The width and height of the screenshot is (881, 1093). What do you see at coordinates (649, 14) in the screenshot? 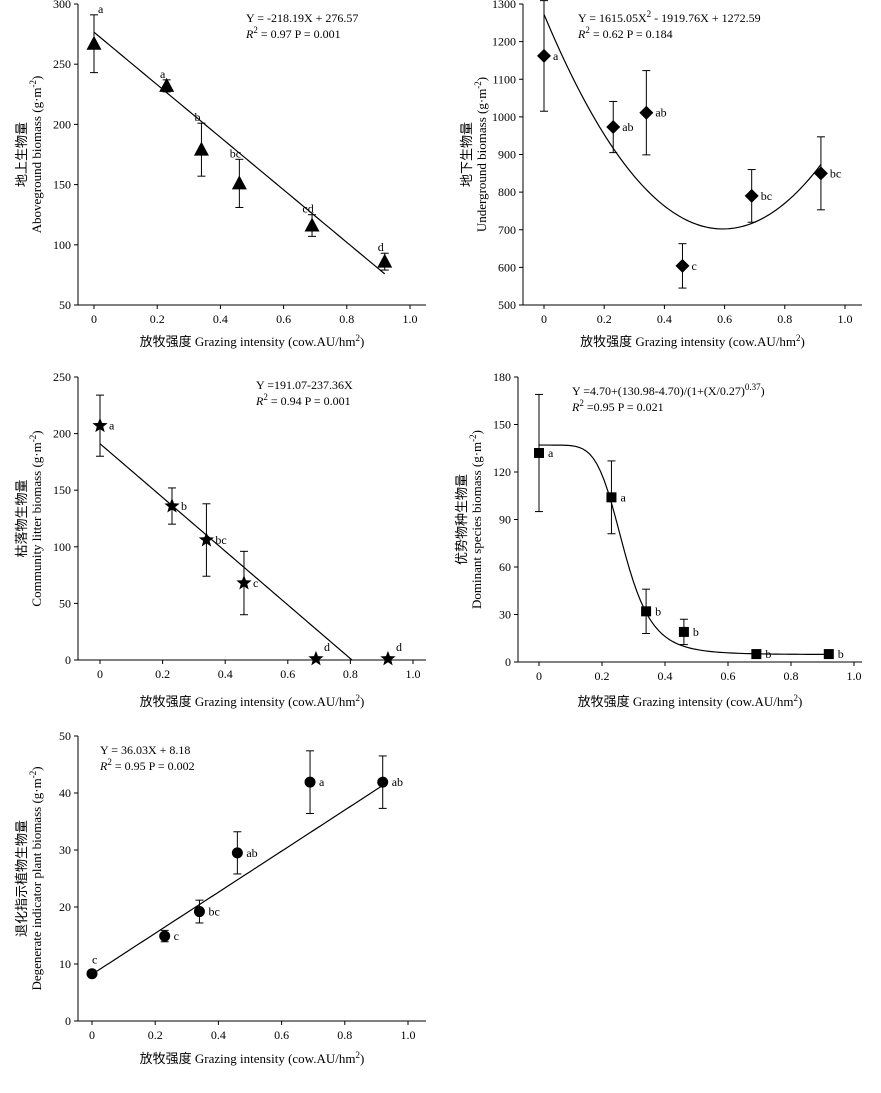
I see `equation-sup: 2` at bounding box center [649, 14].